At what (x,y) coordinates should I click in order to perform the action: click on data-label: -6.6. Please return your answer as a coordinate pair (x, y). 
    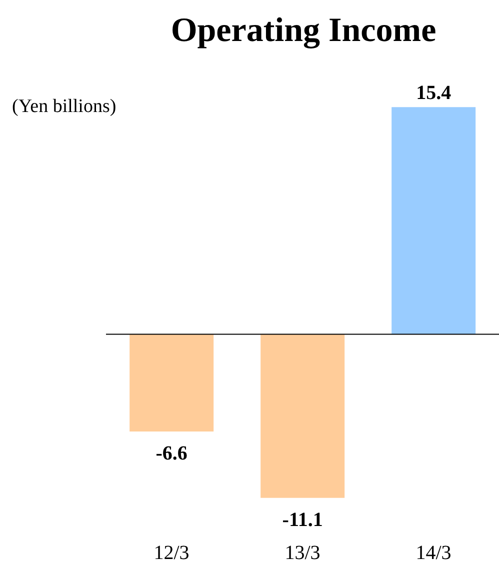
    Looking at the image, I should click on (172, 453).